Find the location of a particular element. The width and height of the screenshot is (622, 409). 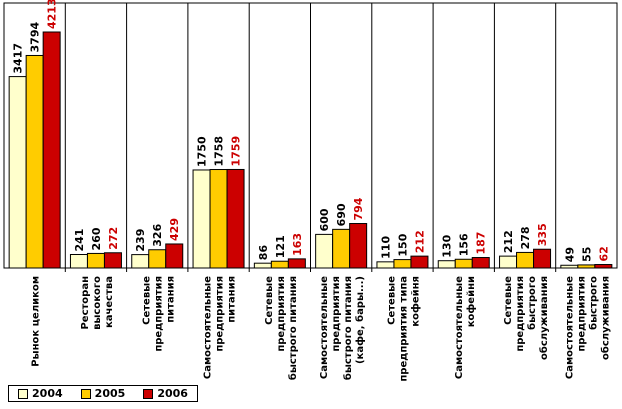

category-label-1: Ресторан высокого качества is located at coordinates (97, 303).